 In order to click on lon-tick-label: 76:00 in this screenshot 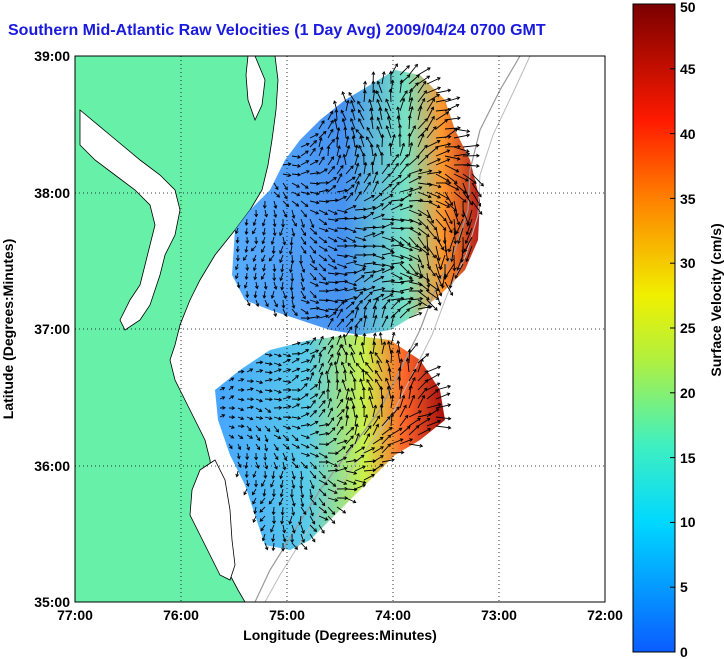, I will do `click(181, 615)`.